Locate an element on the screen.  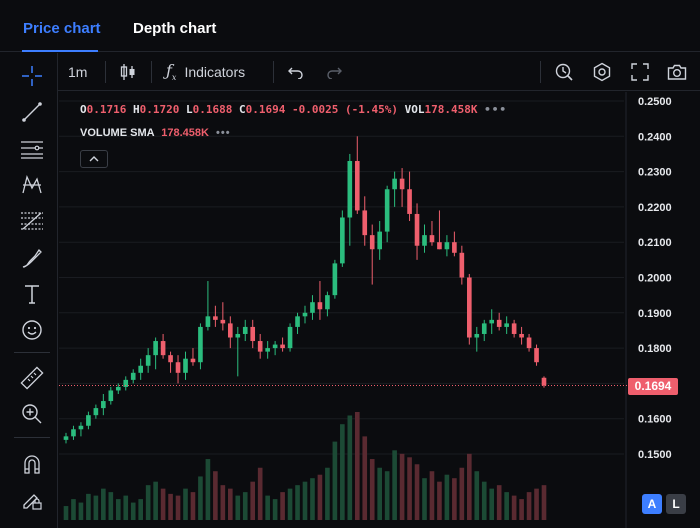
brush-icon is located at coordinates (32, 258).